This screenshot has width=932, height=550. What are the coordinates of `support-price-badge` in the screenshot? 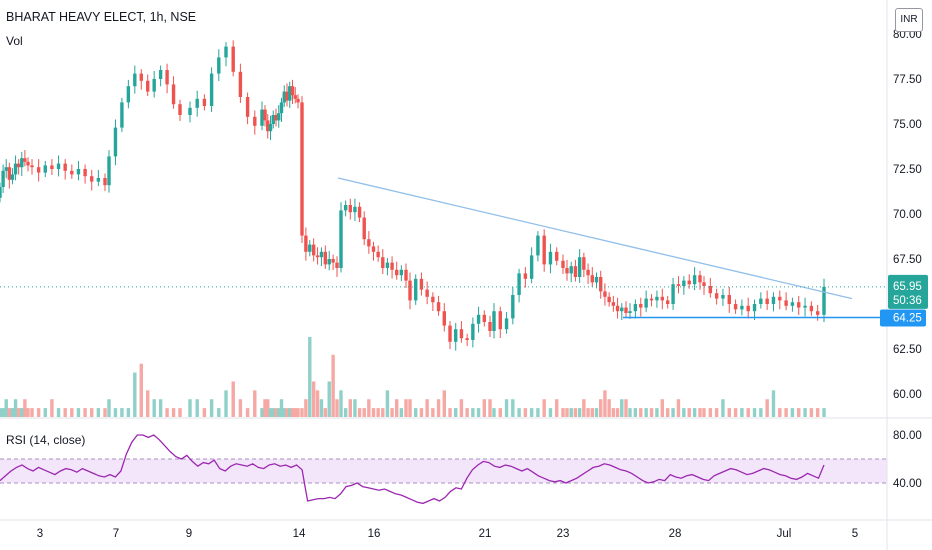 It's located at (903, 318).